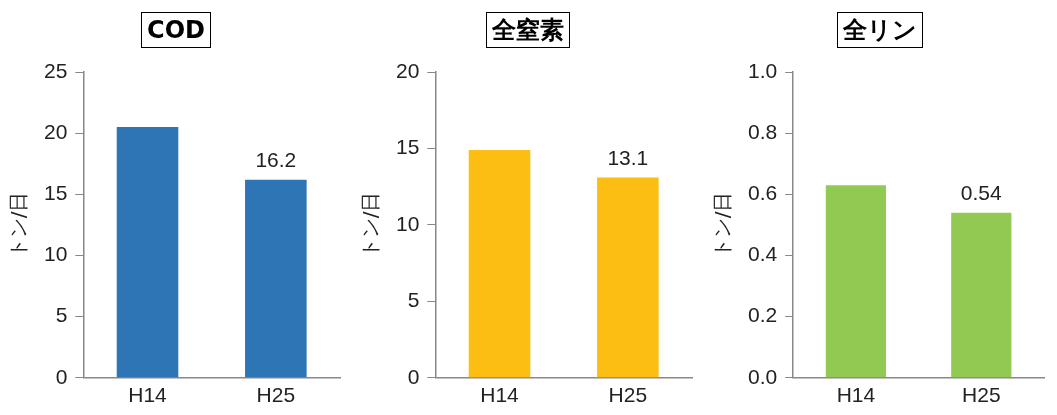 The width and height of the screenshot is (1057, 415). Describe the element at coordinates (528, 30) in the screenshot. I see `chart-title: 全窒素` at that location.